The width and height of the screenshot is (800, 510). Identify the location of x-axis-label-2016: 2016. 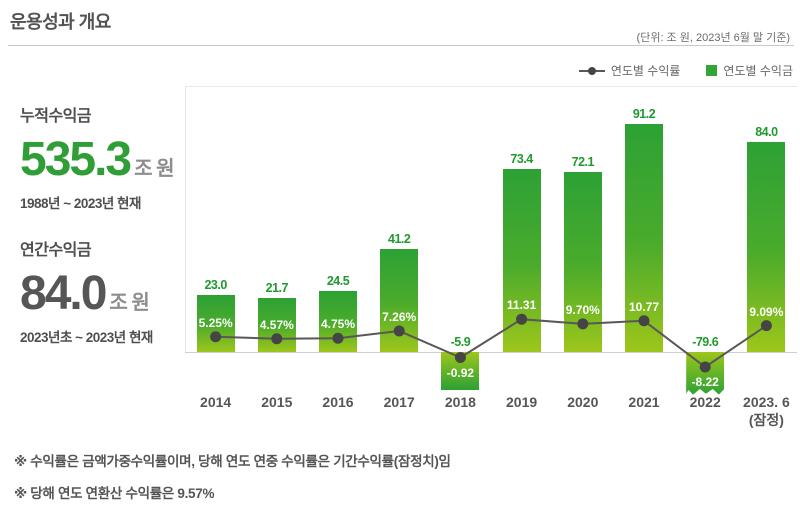
(338, 402).